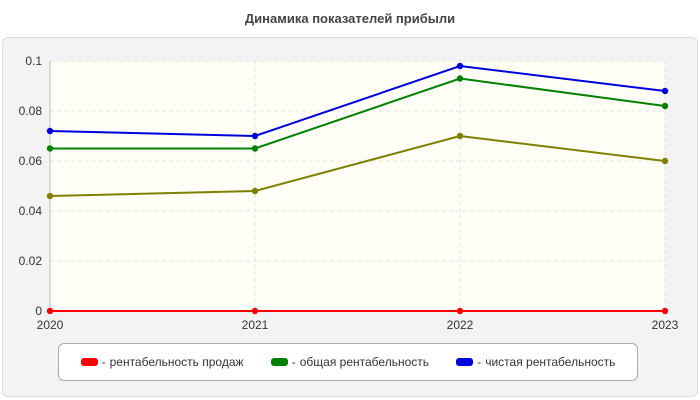  Describe the element at coordinates (31, 111) in the screenshot. I see `y-tick-label: 0.08` at that location.